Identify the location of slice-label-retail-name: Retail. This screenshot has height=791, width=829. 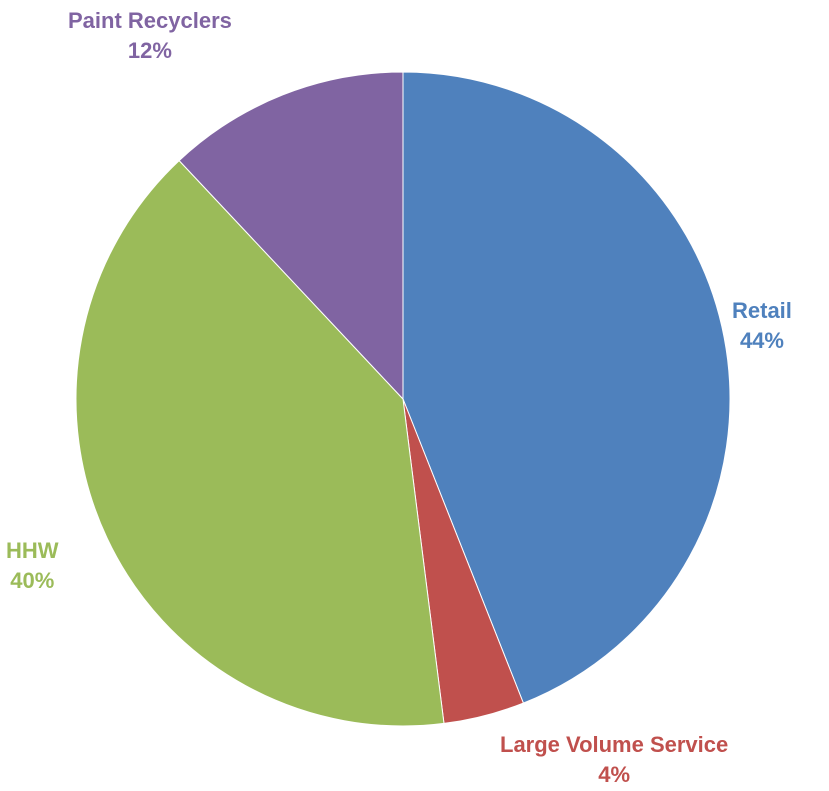
(762, 310).